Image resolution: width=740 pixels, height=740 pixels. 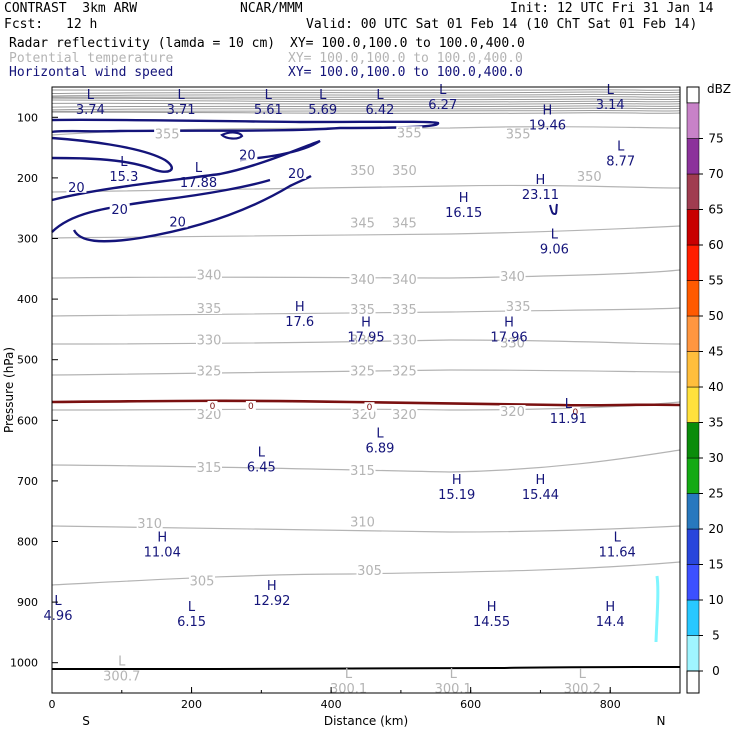 I want to click on low-value: 3.74, so click(x=90, y=110).